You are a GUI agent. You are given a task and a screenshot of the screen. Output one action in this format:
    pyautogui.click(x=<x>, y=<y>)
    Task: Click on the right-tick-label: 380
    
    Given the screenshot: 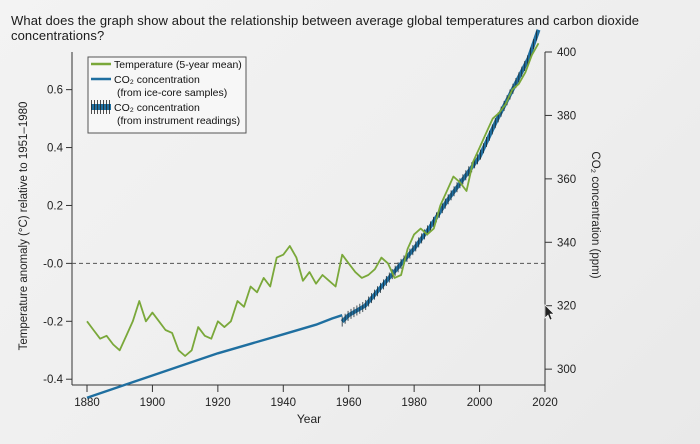 What is the action you would take?
    pyautogui.click(x=566, y=116)
    